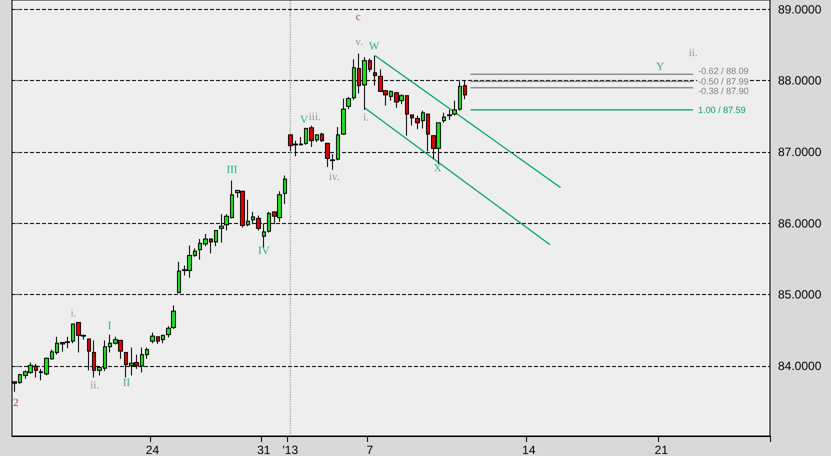  Describe the element at coordinates (660, 67) in the screenshot. I see `annotation: Y` at that location.